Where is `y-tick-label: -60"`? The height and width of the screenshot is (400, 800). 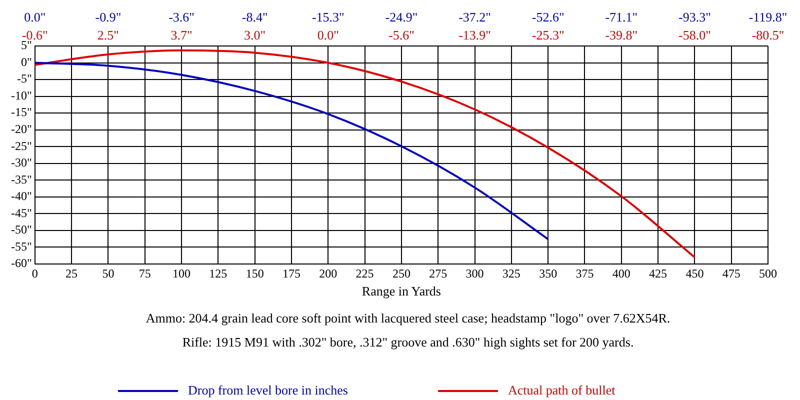
y-tick-label: -60" is located at coordinates (21, 263).